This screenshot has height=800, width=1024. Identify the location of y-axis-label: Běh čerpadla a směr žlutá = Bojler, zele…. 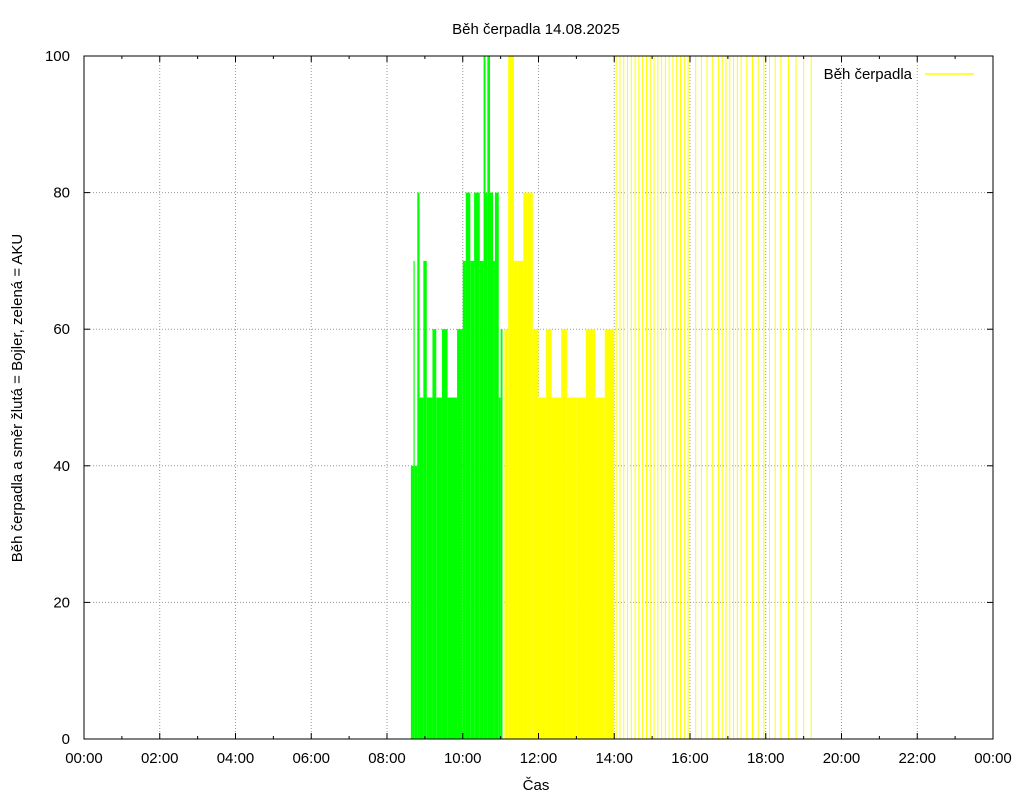
(17, 398).